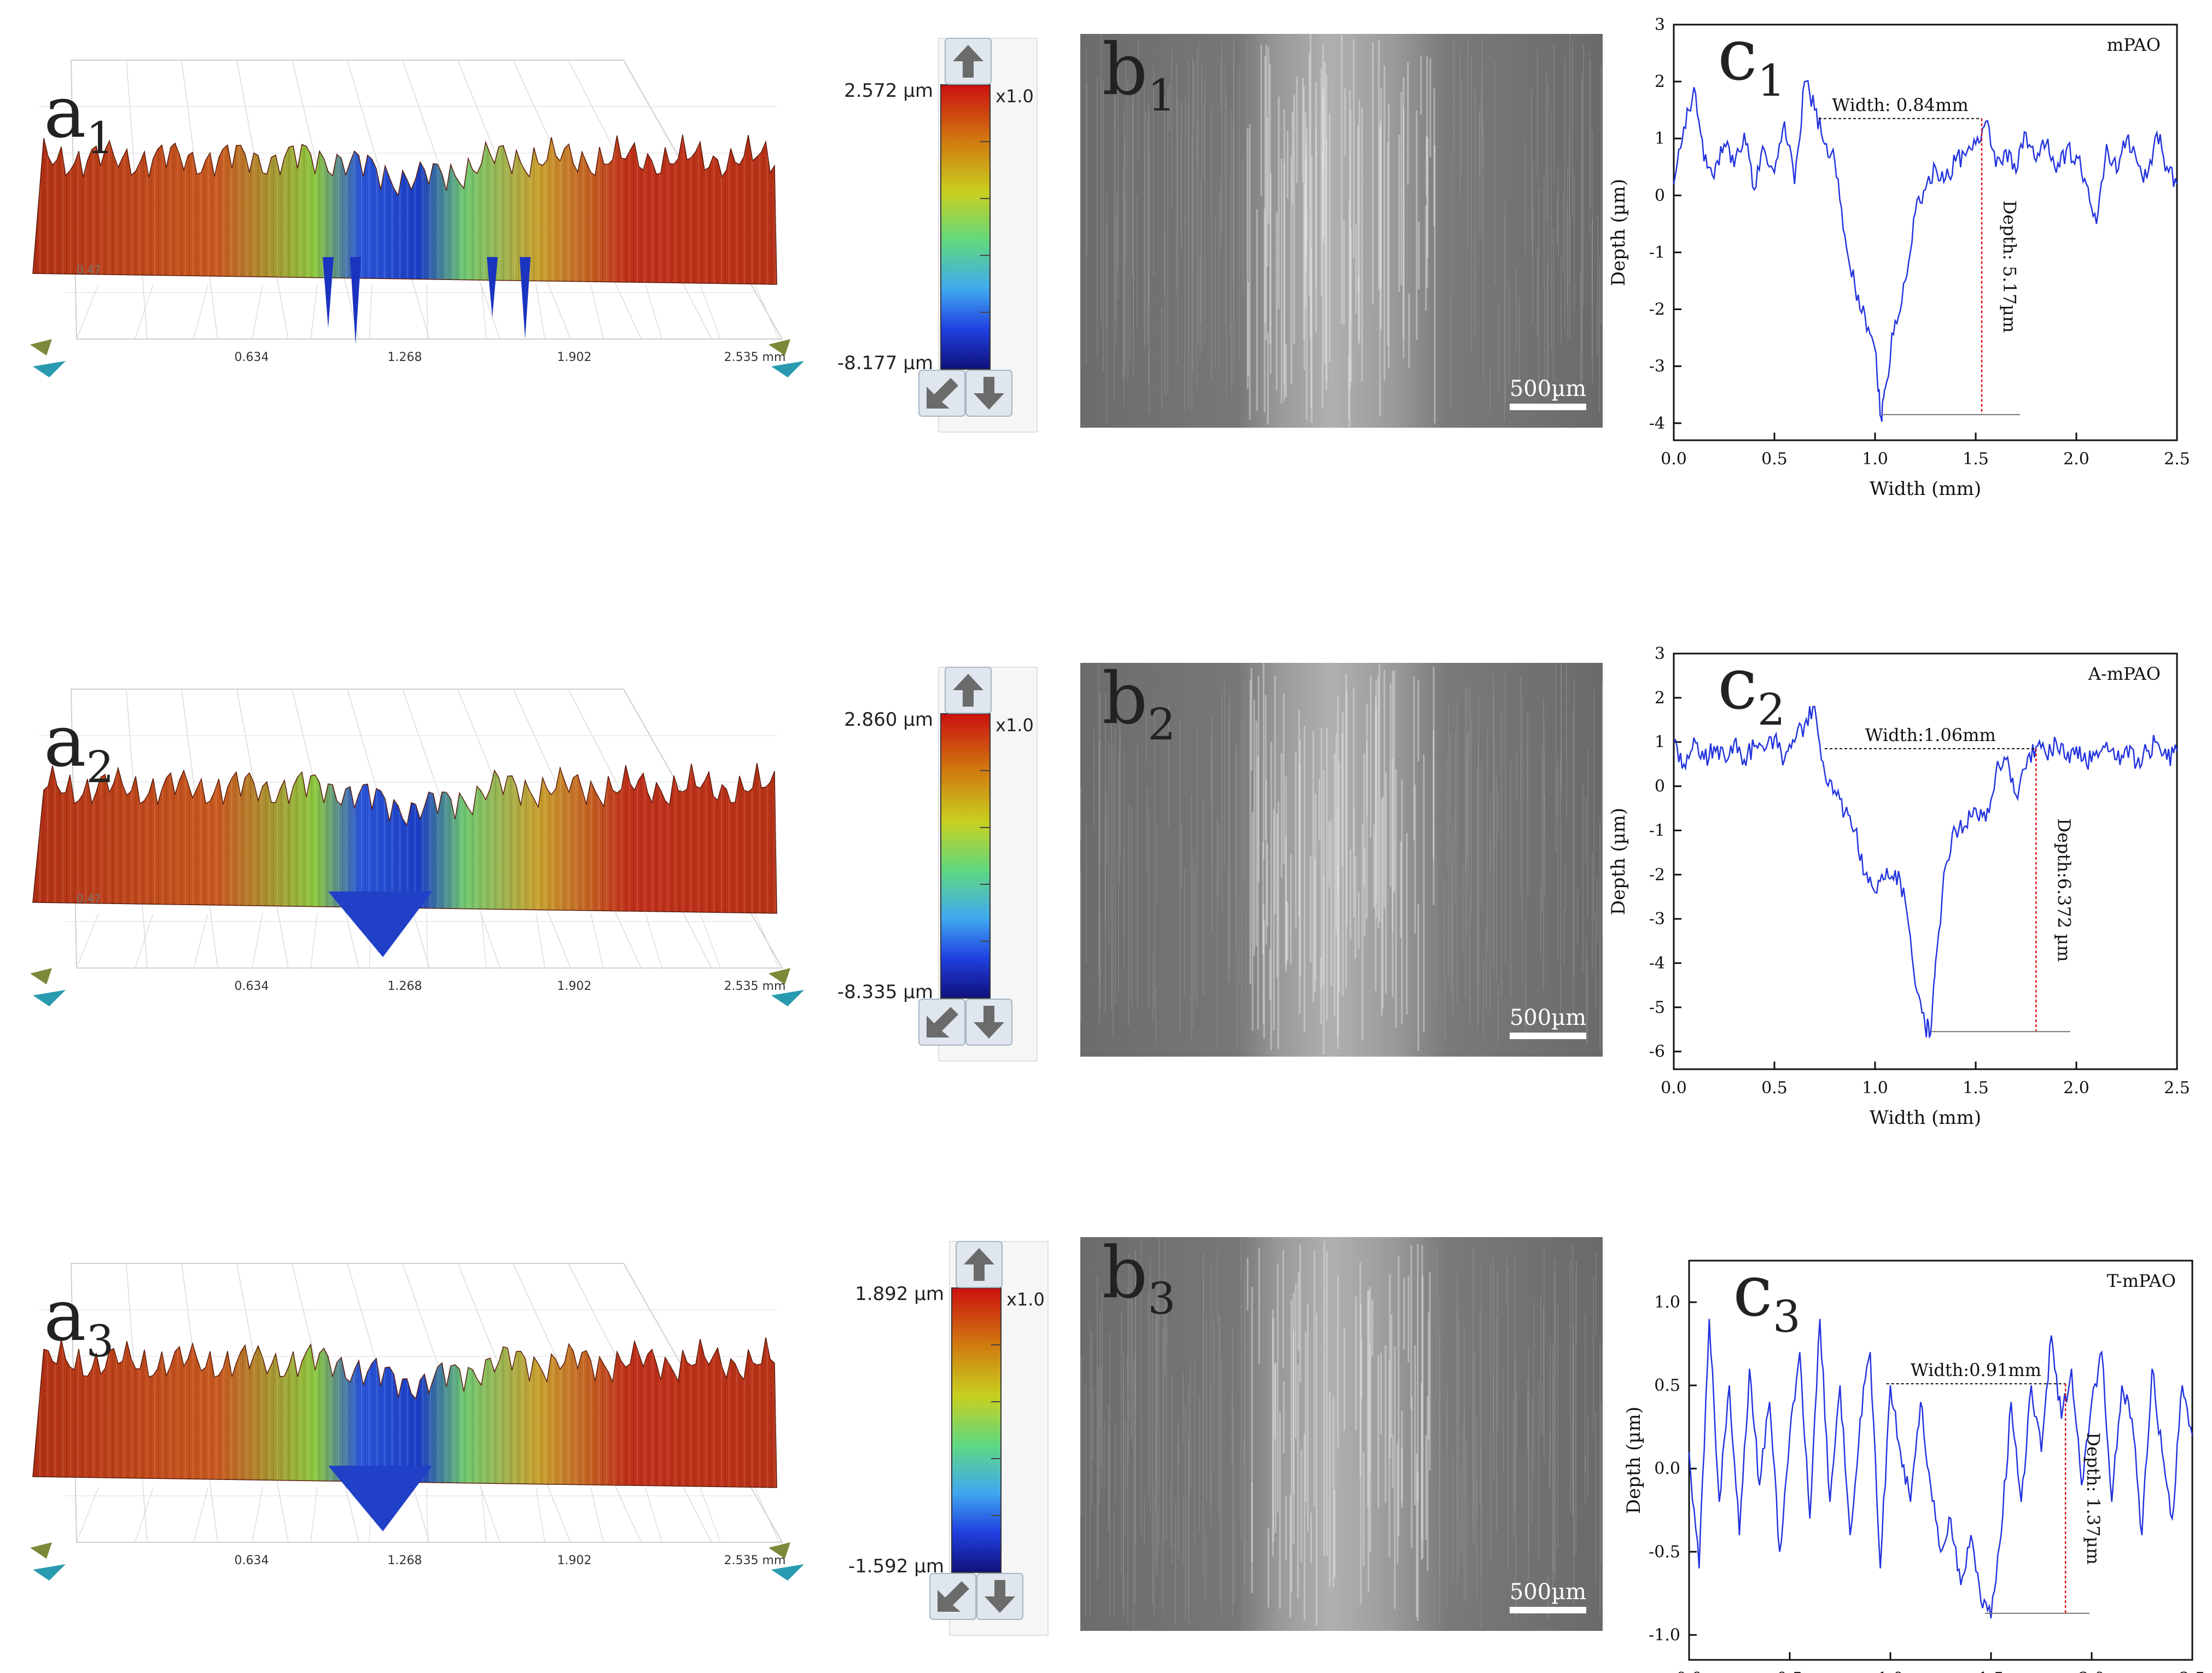 Image resolution: width=2212 pixels, height=1673 pixels. What do you see at coordinates (2063, 890) in the screenshot?
I see `depth-annotation: Depth:6.372 µm` at bounding box center [2063, 890].